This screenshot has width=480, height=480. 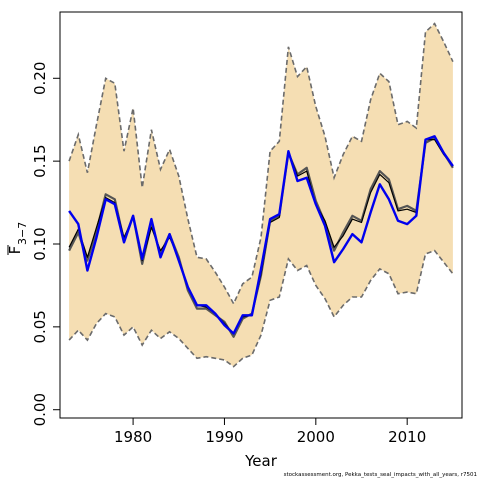 I want to click on y-axis: 0.00 0.05 0.10 0.15 0.20, so click(x=45, y=244).